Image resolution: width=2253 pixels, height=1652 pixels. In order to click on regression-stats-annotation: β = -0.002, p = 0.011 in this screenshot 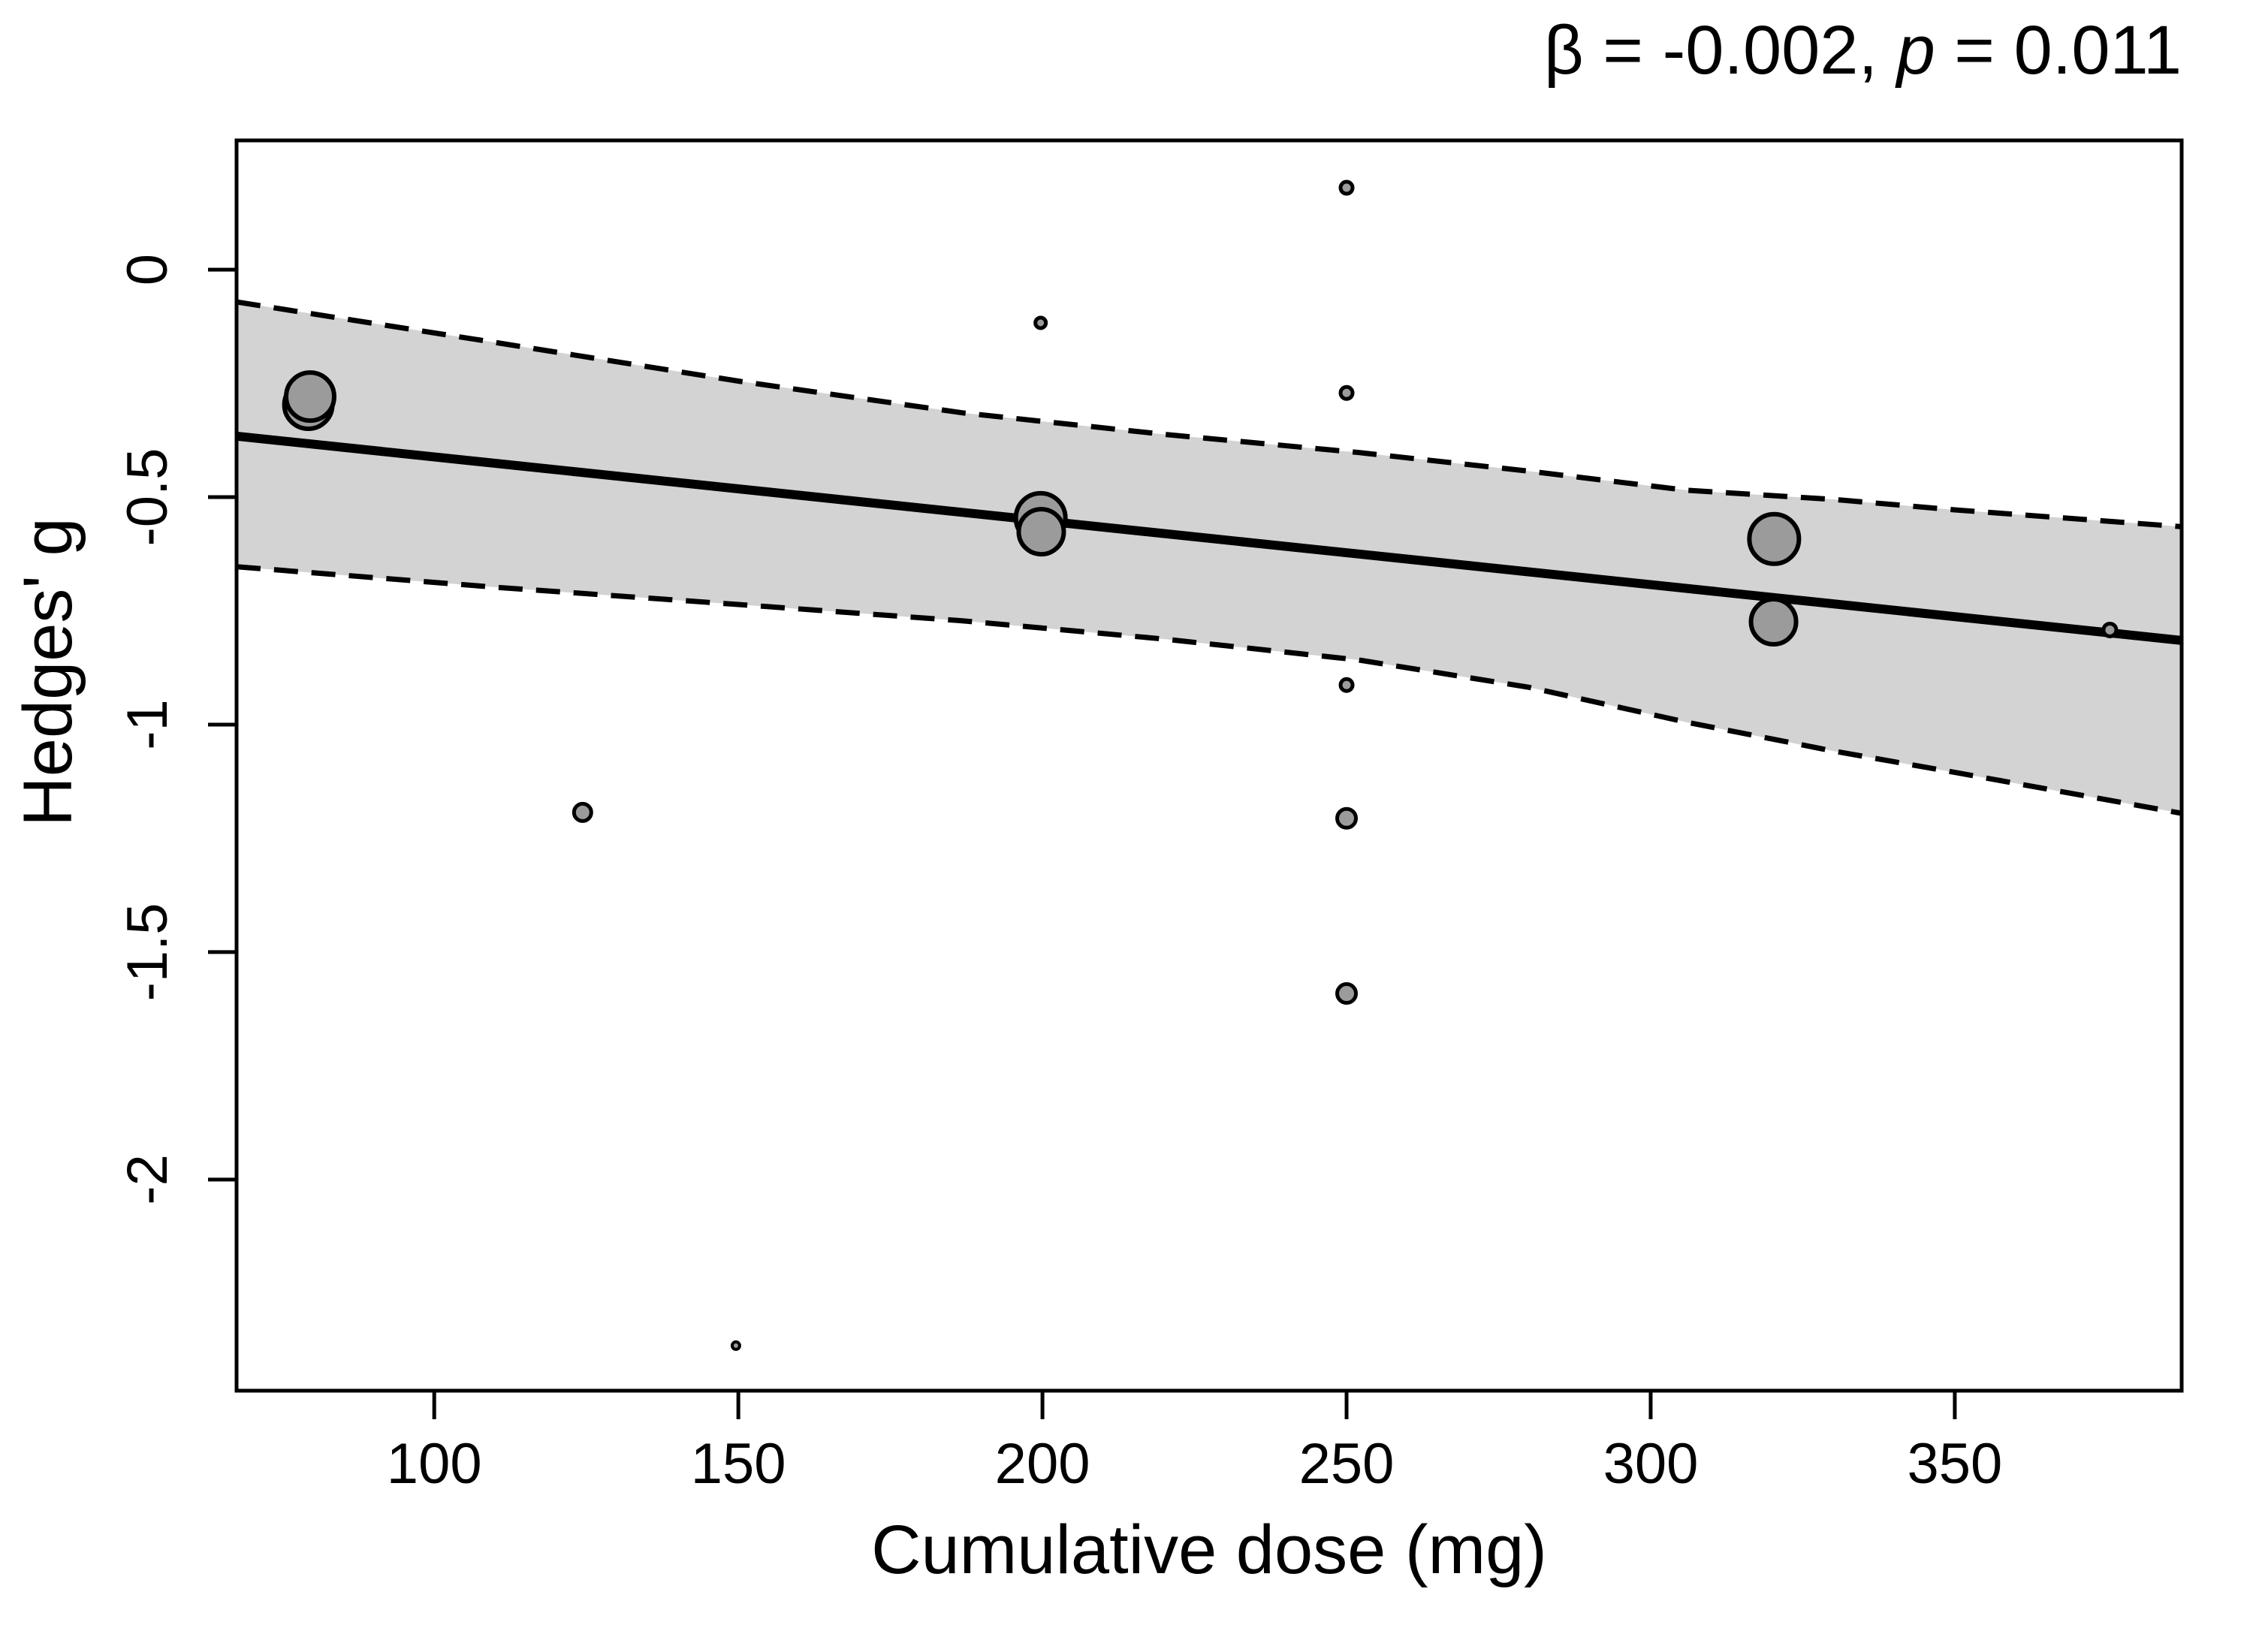, I will do `click(1863, 50)`.